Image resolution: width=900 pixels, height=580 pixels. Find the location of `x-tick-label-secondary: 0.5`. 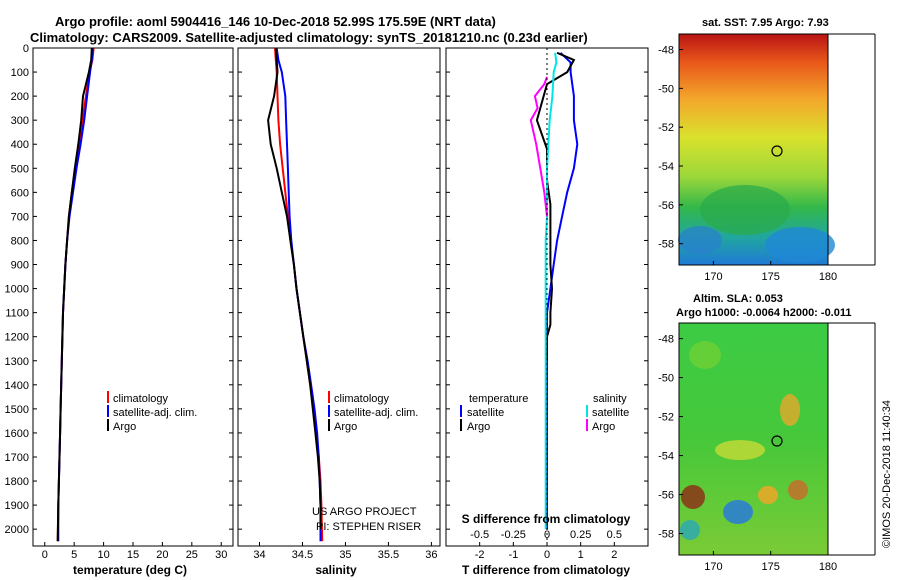

x-tick-label-secondary: 0.5 is located at coordinates (614, 535).